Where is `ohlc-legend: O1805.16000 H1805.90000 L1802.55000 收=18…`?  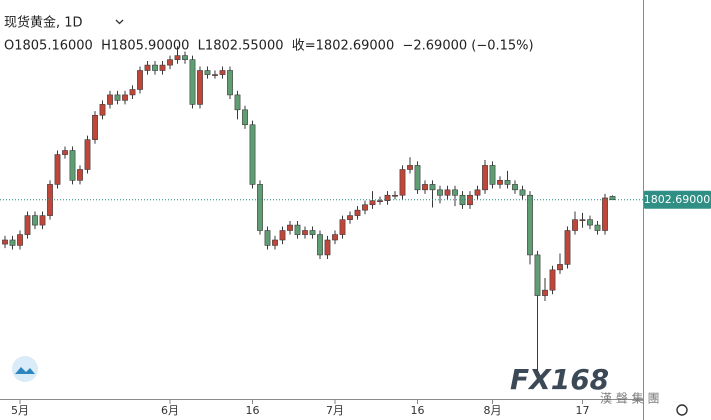 ohlc-legend: O1805.16000 H1805.90000 L1802.55000 收=18… is located at coordinates (269, 46).